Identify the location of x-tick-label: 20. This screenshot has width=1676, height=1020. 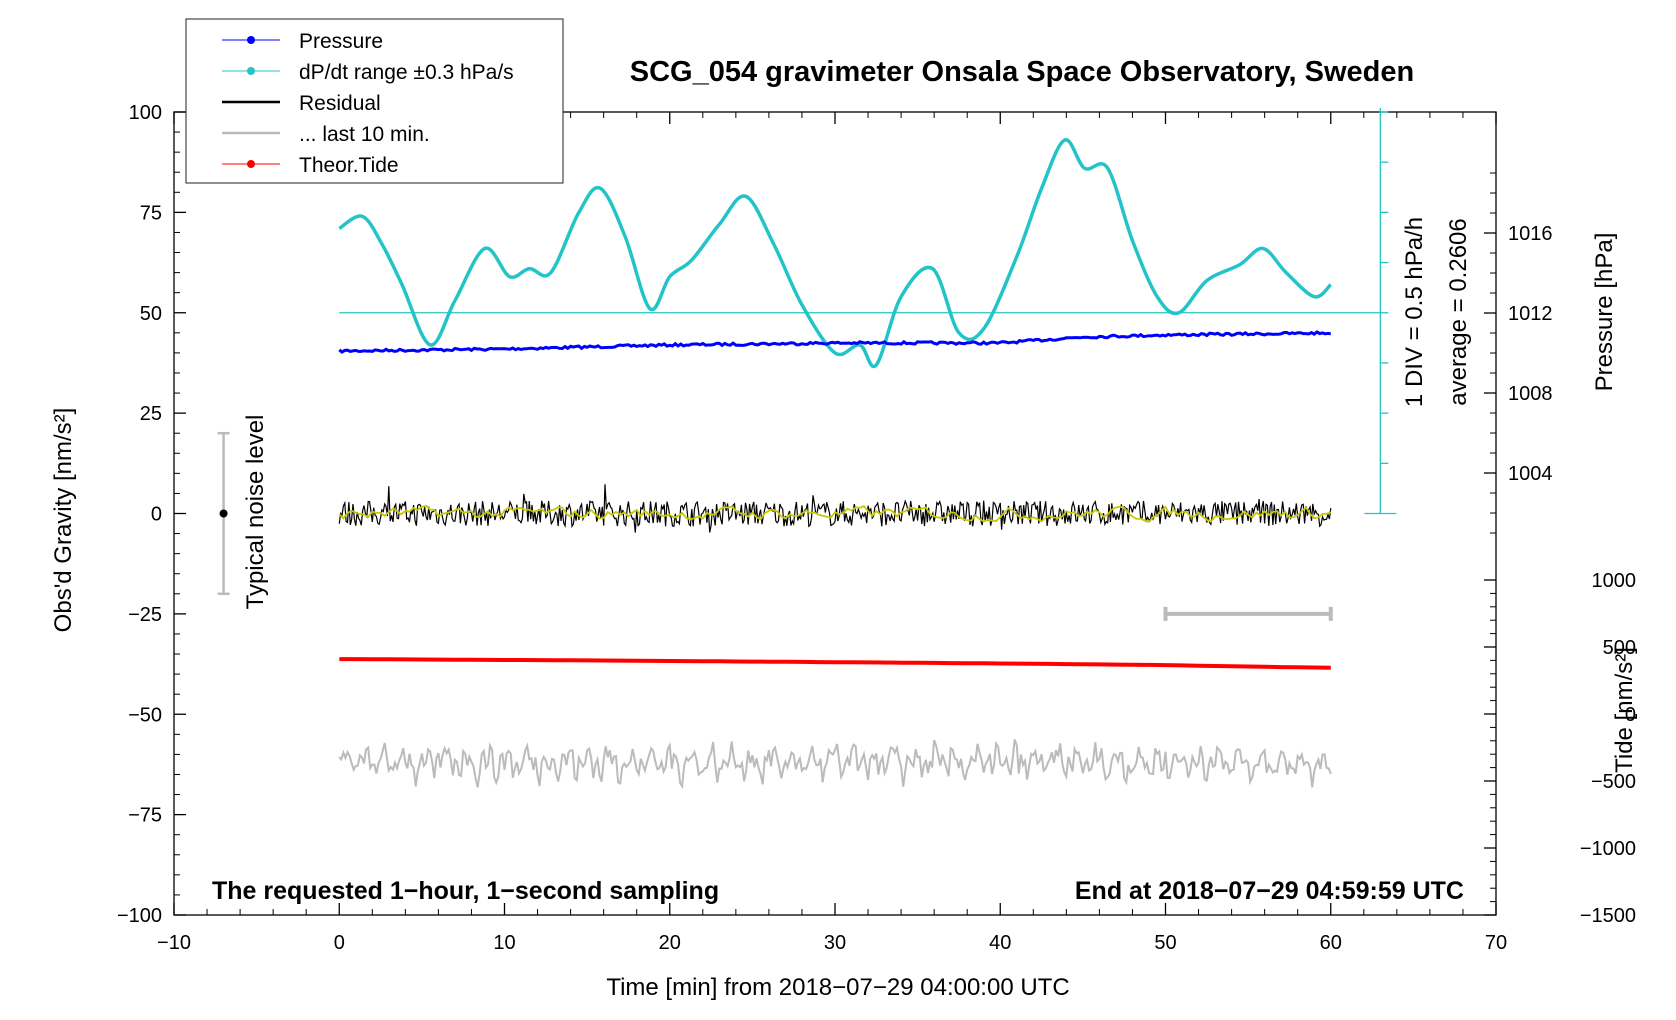
(670, 943).